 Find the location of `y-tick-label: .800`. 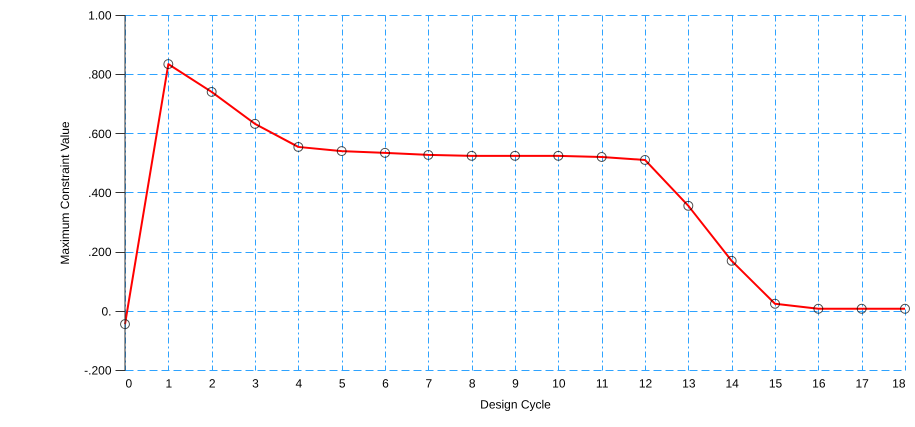

y-tick-label: .800 is located at coordinates (100, 75).